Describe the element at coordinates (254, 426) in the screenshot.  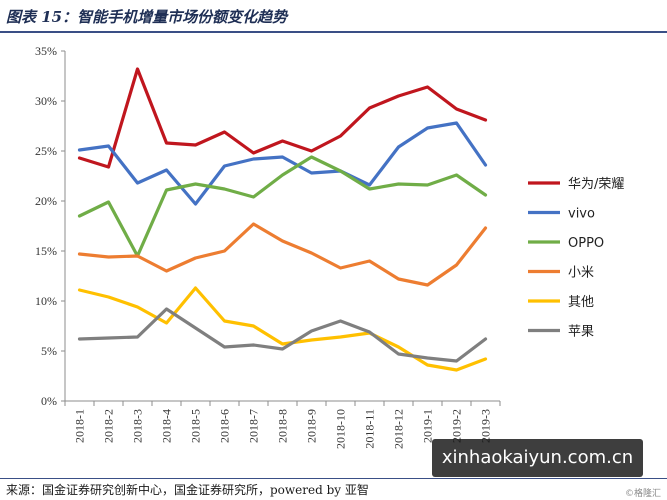
I see `x-tick-label: 2018-7` at that location.